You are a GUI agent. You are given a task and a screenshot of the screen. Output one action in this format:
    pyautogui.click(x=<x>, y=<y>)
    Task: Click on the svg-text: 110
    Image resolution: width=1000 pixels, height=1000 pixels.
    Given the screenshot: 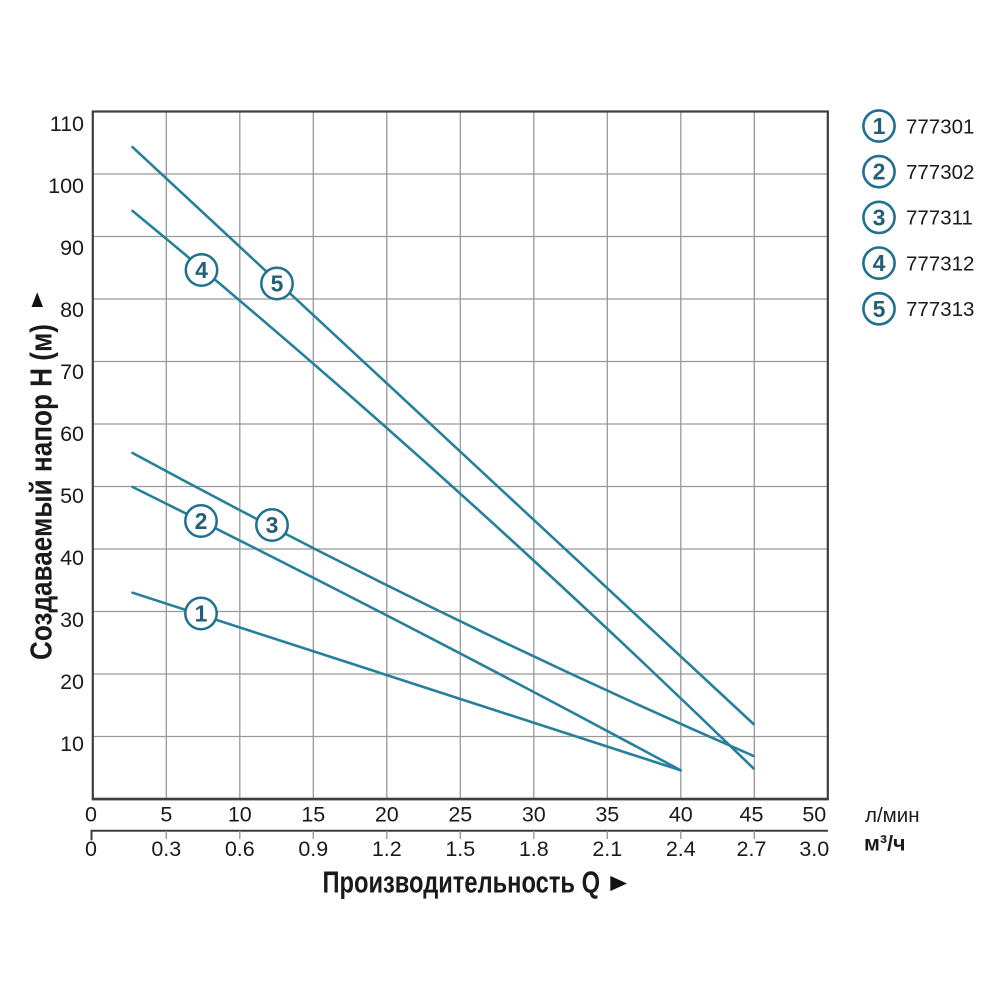 What is the action you would take?
    pyautogui.click(x=67, y=124)
    